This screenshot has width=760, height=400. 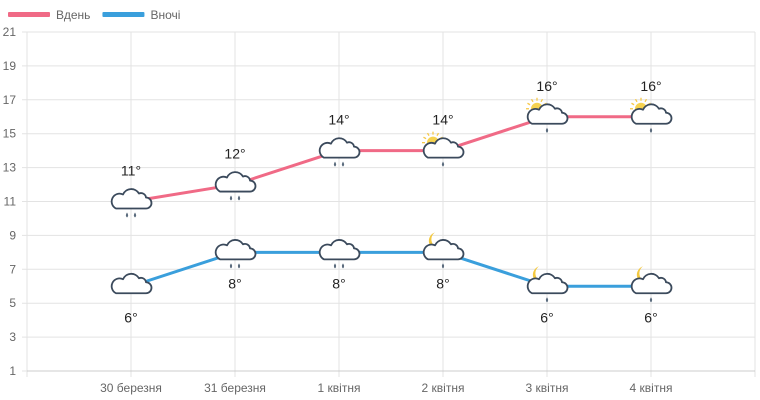 What do you see at coordinates (443, 388) in the screenshot?
I see `x-tick-label: 2 квітня` at bounding box center [443, 388].